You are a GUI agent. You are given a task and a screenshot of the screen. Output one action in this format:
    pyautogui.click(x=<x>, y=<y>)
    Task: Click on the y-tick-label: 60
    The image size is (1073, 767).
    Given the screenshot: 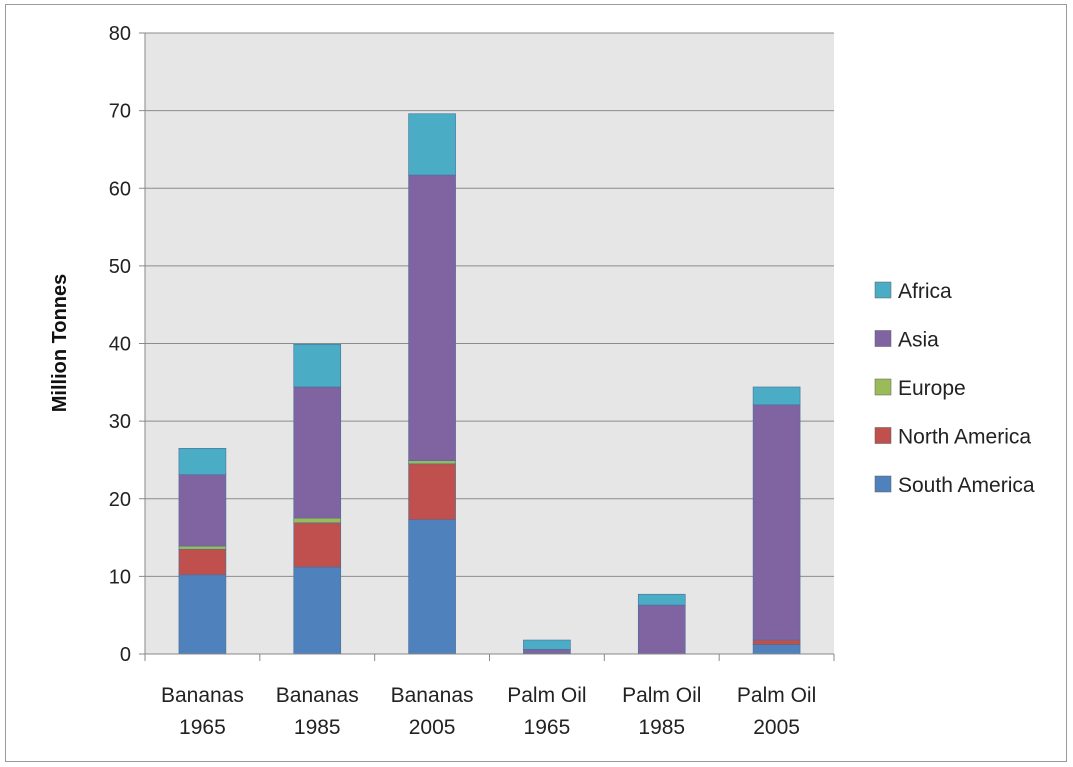 What is the action you would take?
    pyautogui.click(x=120, y=189)
    